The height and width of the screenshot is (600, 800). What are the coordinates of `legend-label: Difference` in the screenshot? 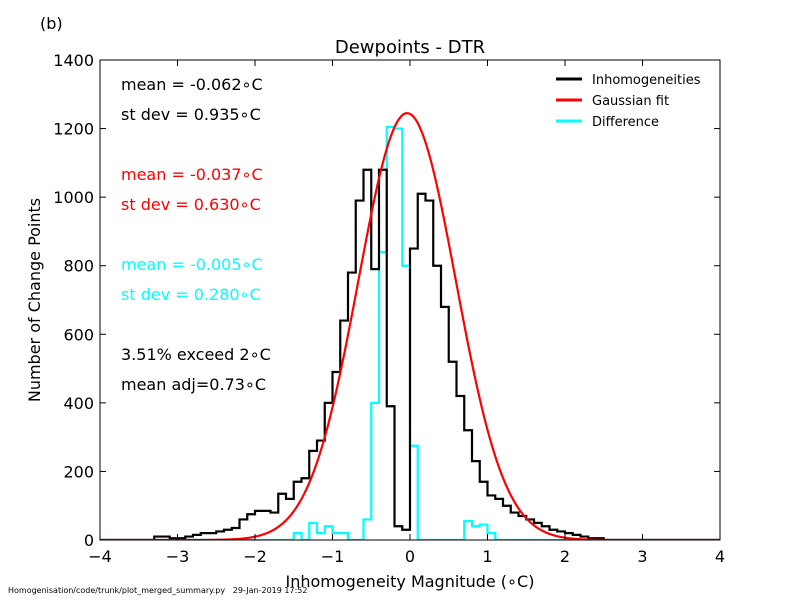 It's located at (625, 122).